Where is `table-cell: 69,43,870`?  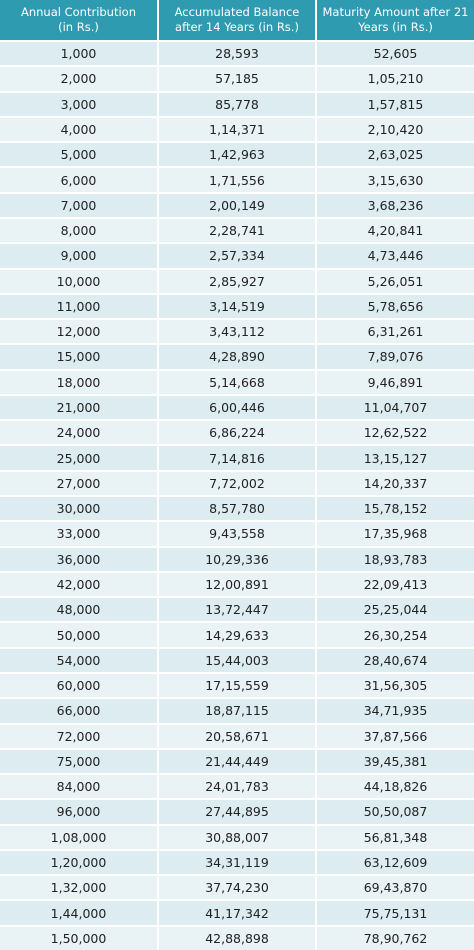
table-cell: 69,43,870 is located at coordinates (395, 888).